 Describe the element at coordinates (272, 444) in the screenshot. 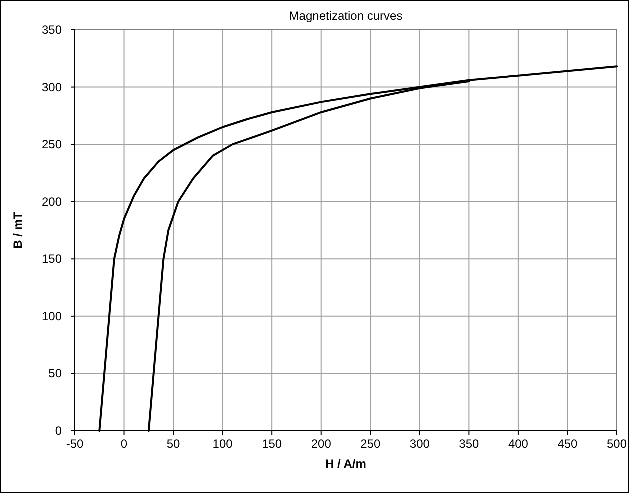

I see `x-tick-label: 150` at that location.